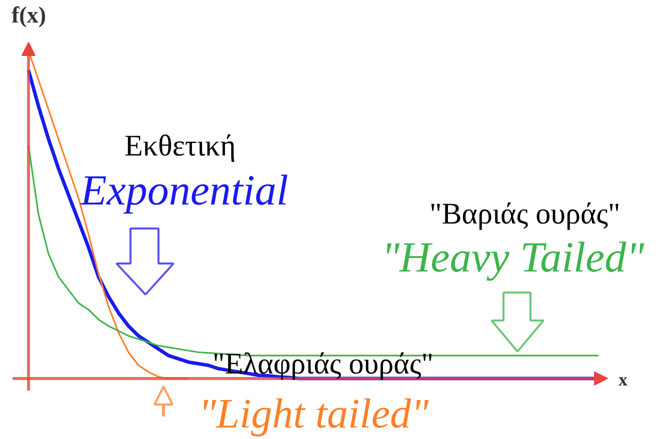  I want to click on series-label: "Light tailed", so click(313, 415).